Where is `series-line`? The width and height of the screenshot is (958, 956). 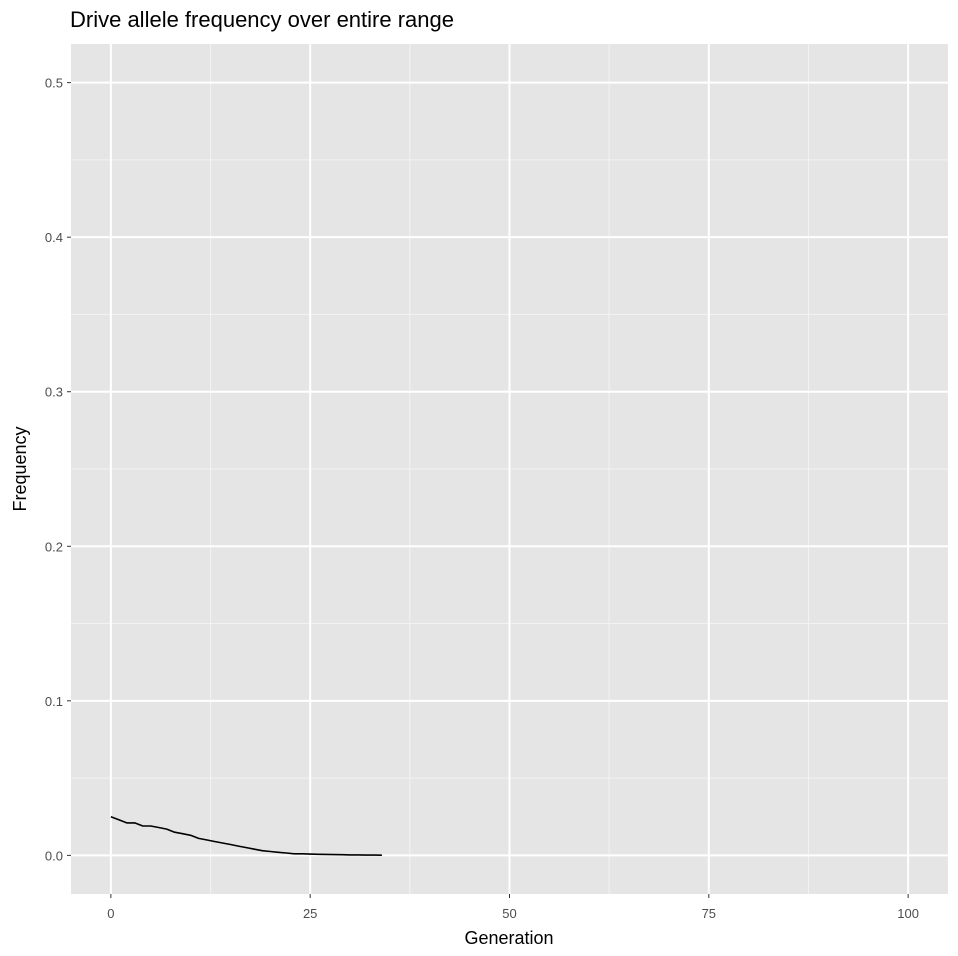
series-line is located at coordinates (246, 835).